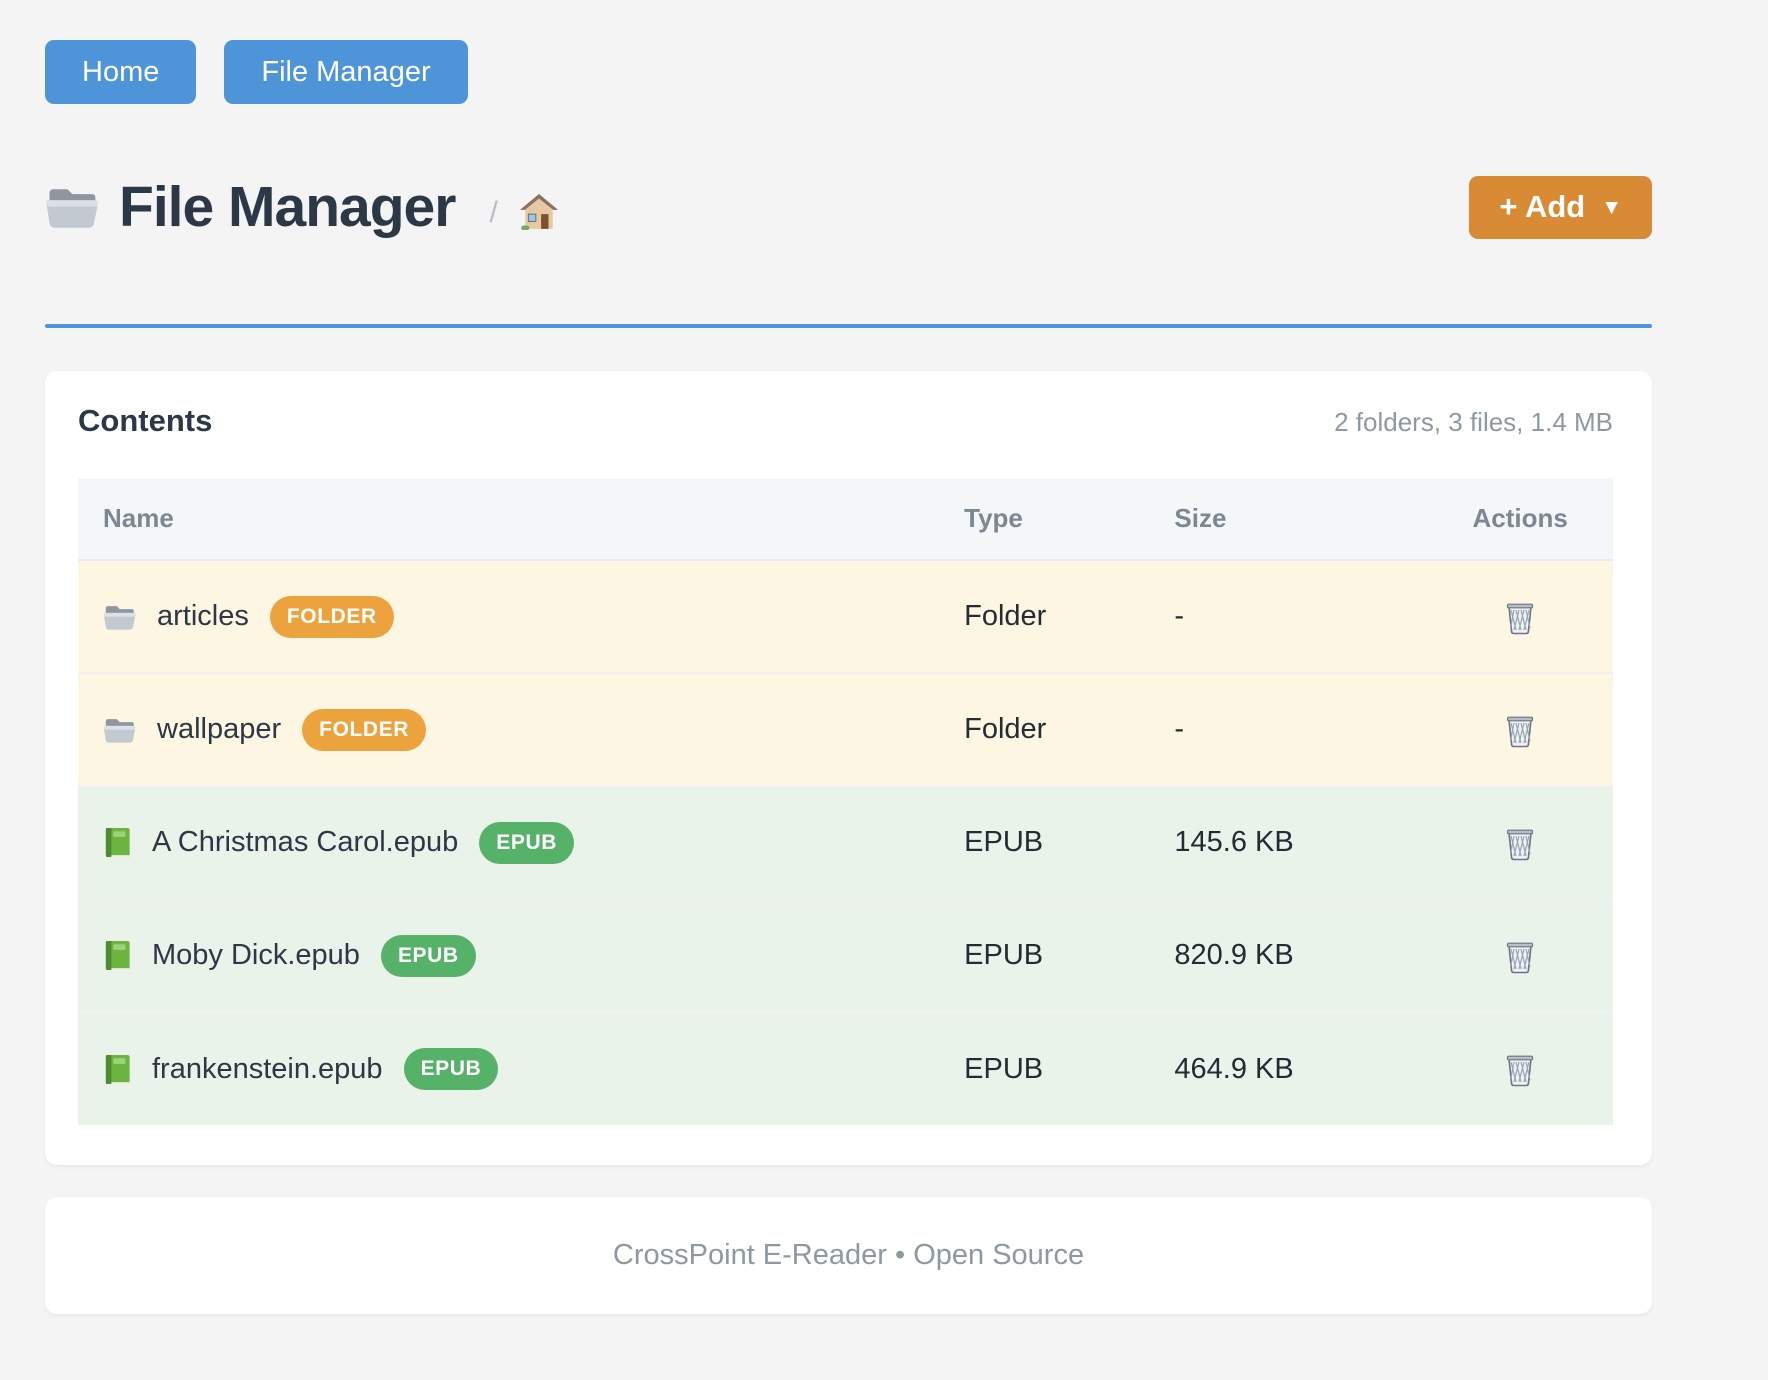 The image size is (1768, 1380). Describe the element at coordinates (267, 1068) in the screenshot. I see `file-name: frankenstein.epub` at that location.